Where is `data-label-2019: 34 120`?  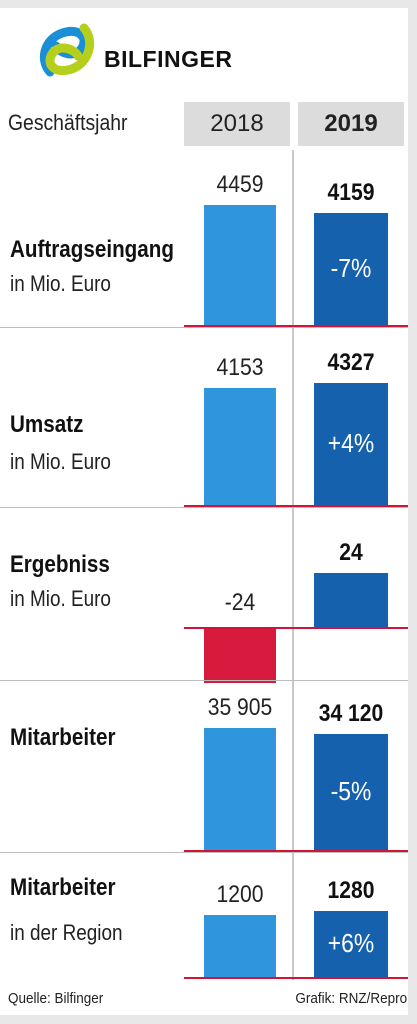
data-label-2019: 34 120 is located at coordinates (351, 714).